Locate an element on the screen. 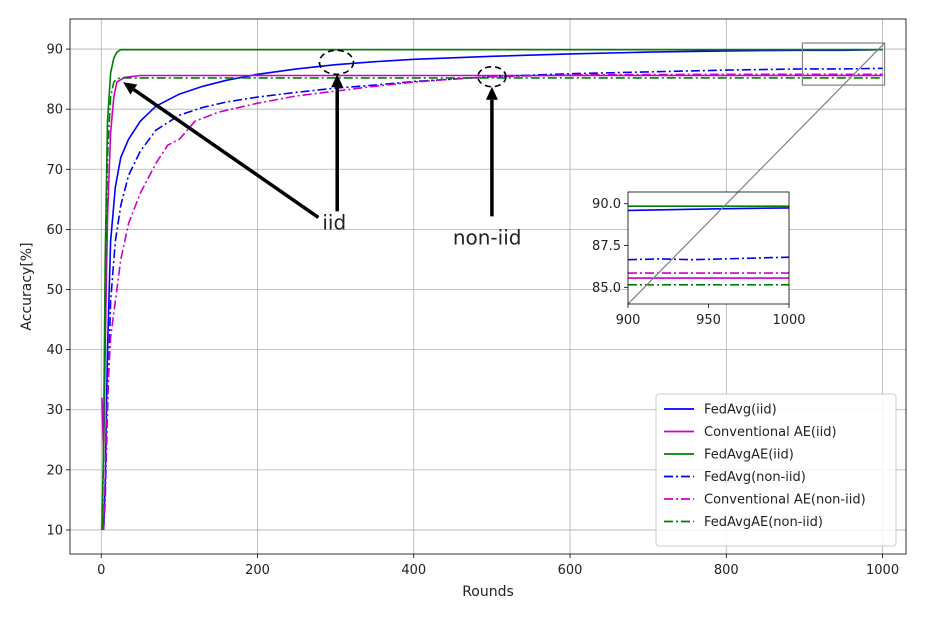  annotation-arrow-shaft is located at coordinates (226, 153).